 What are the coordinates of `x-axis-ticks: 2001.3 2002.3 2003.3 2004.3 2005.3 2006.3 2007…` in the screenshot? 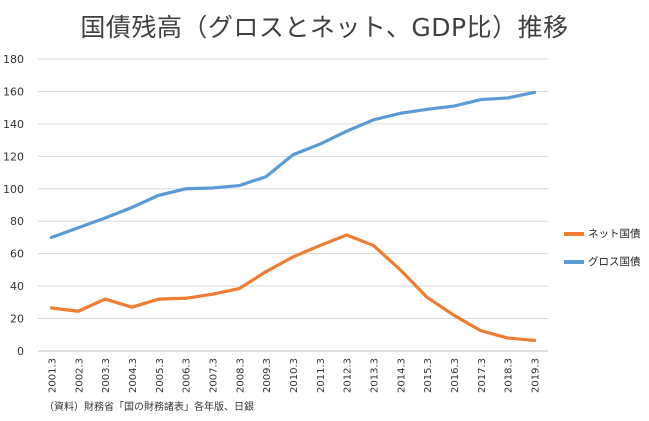 It's located at (294, 375).